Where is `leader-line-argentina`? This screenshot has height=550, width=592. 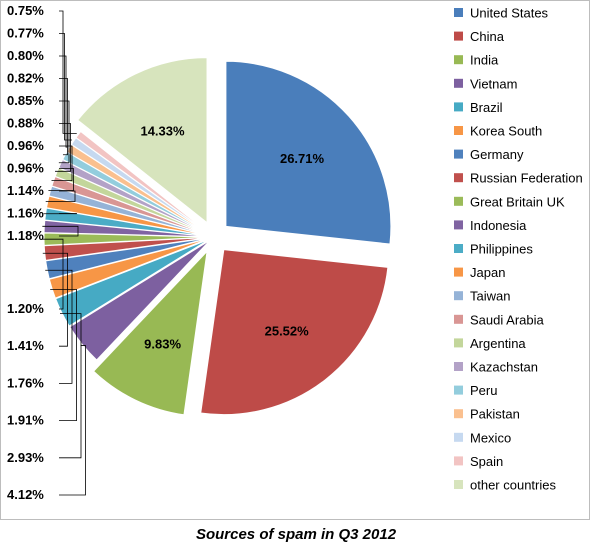
leader-line-argentina is located at coordinates (63, 147).